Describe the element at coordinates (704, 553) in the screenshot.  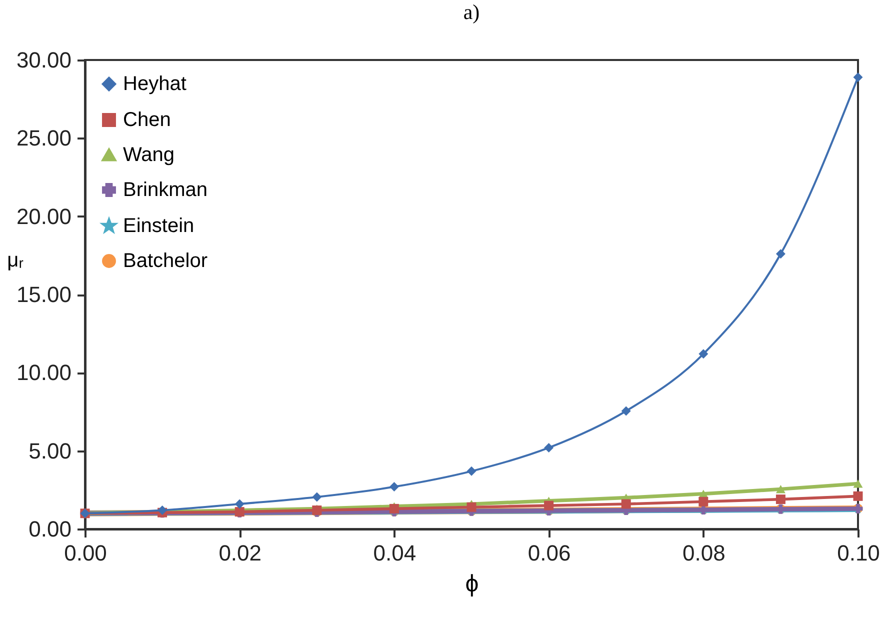
I see `x-tick-label: 0.08` at that location.